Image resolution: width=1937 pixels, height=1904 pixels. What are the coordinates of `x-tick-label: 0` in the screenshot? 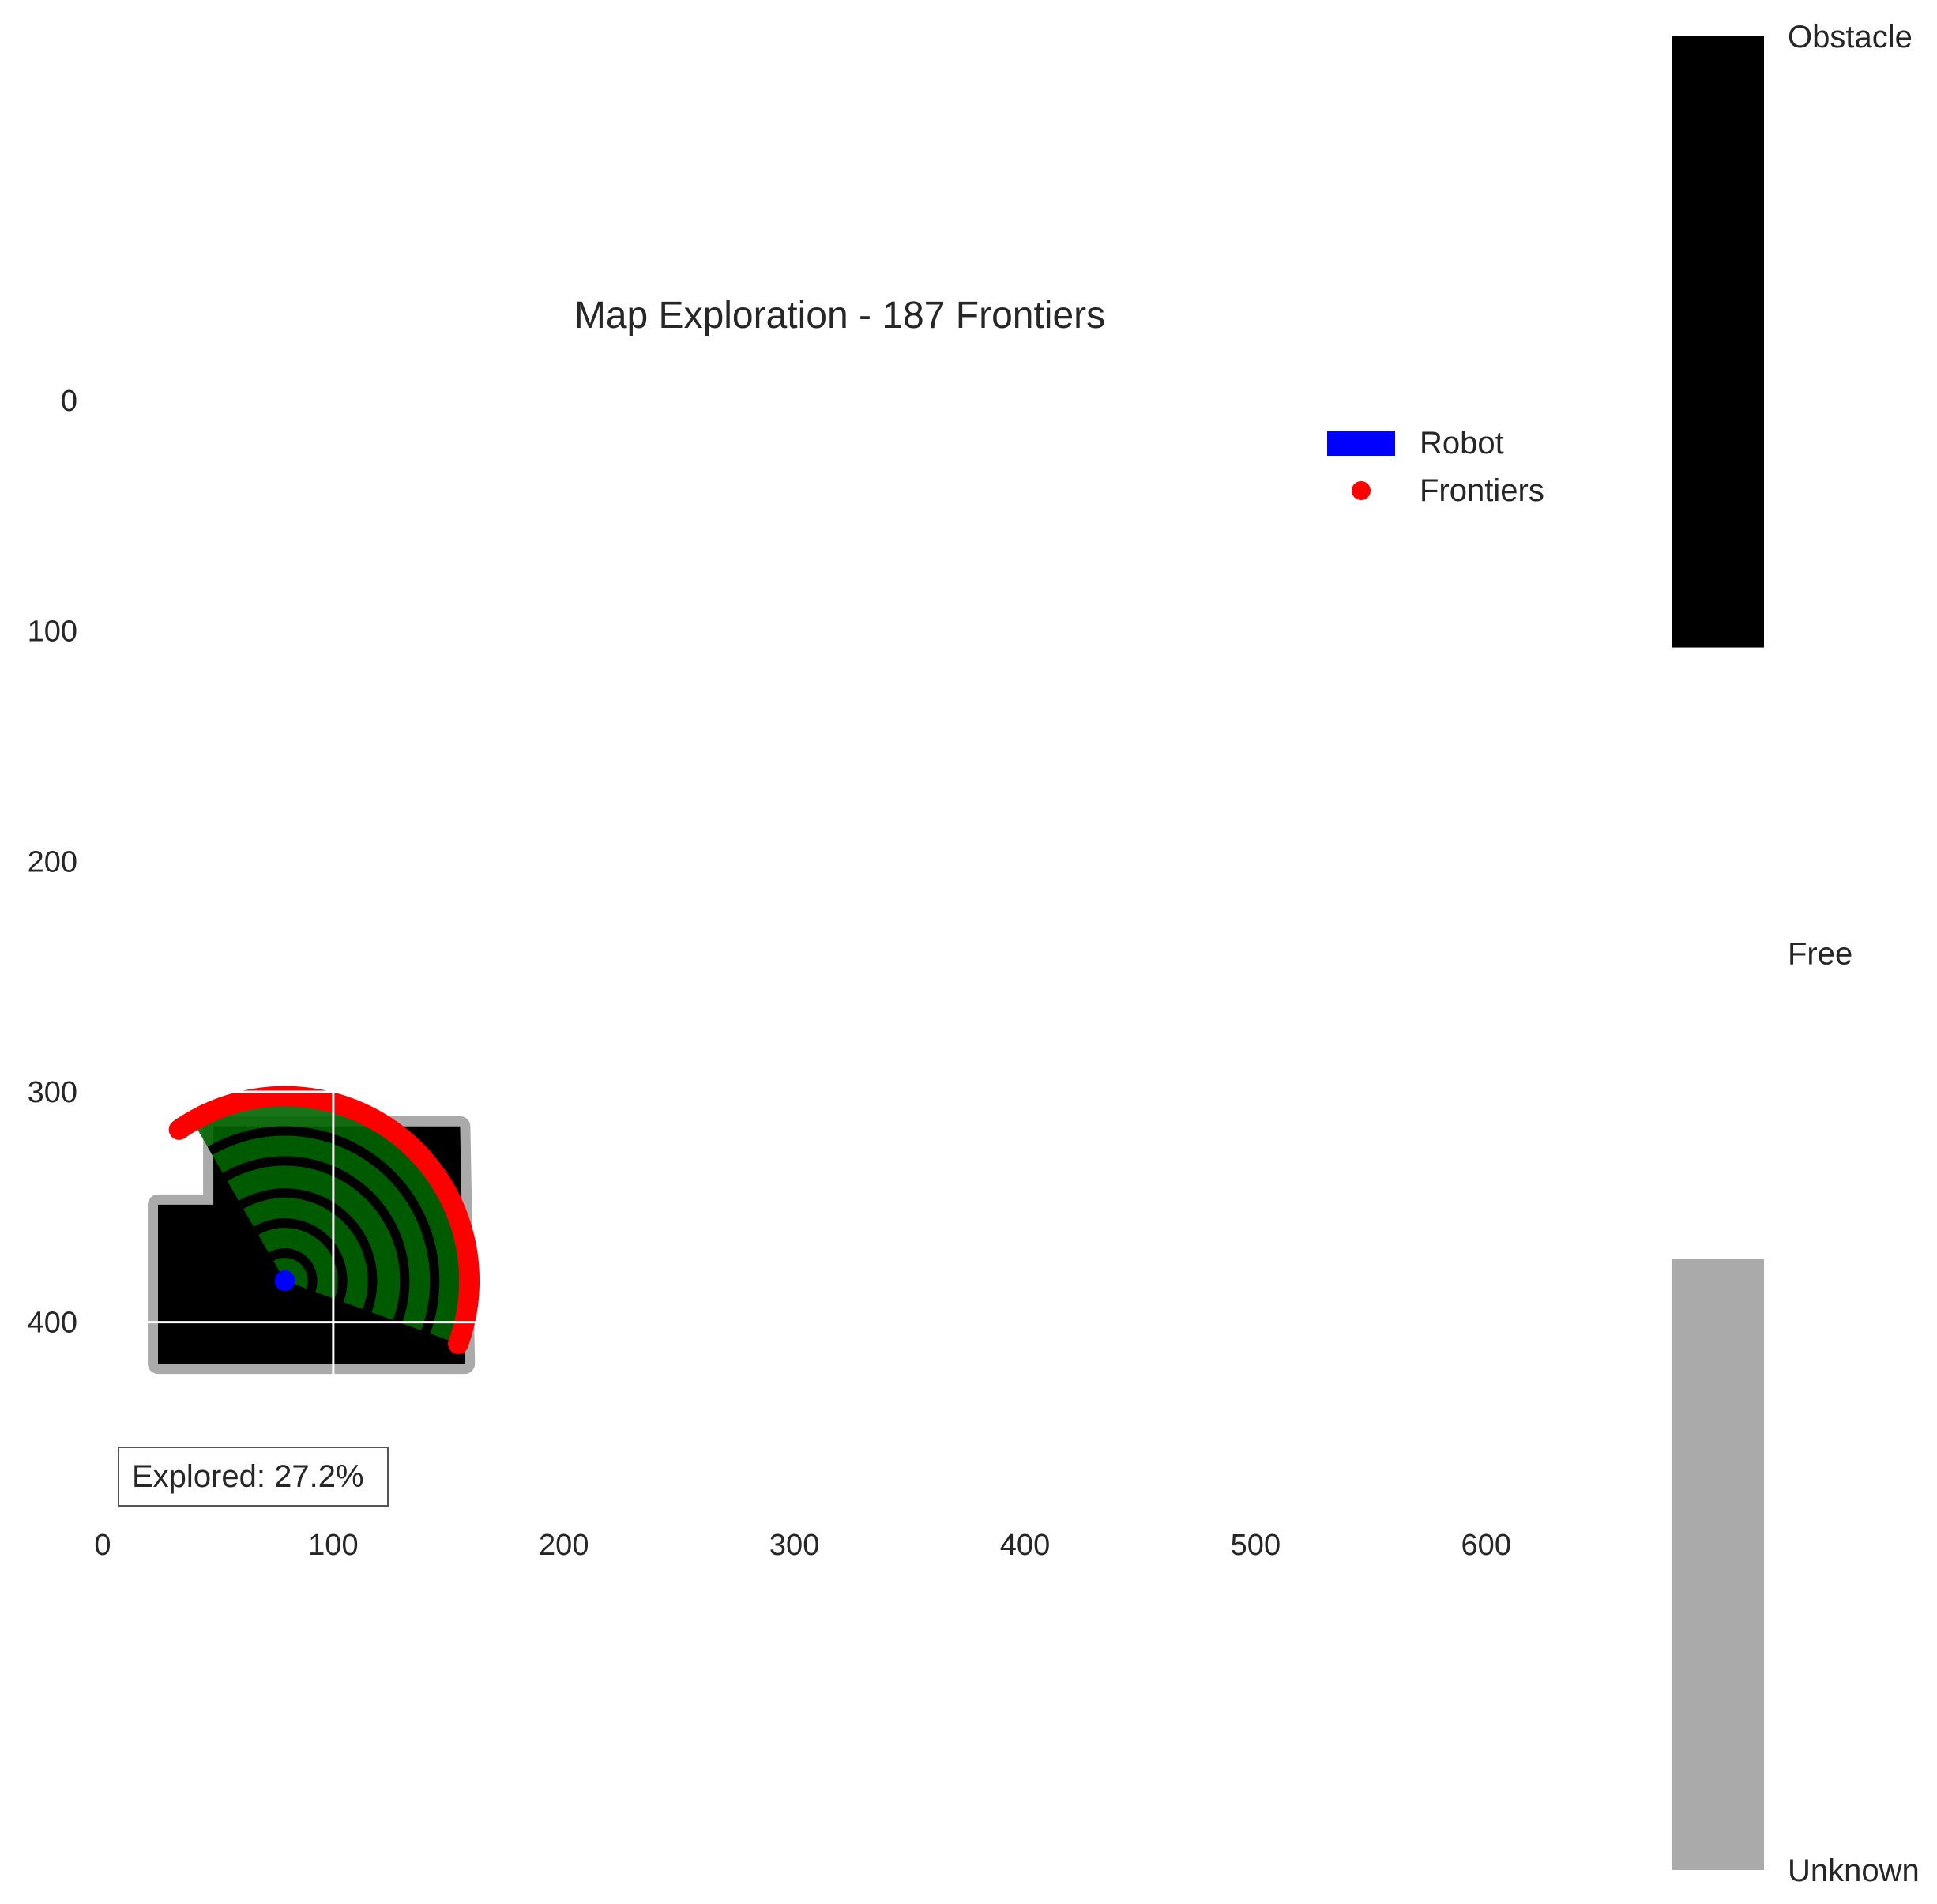 It's located at (103, 1545).